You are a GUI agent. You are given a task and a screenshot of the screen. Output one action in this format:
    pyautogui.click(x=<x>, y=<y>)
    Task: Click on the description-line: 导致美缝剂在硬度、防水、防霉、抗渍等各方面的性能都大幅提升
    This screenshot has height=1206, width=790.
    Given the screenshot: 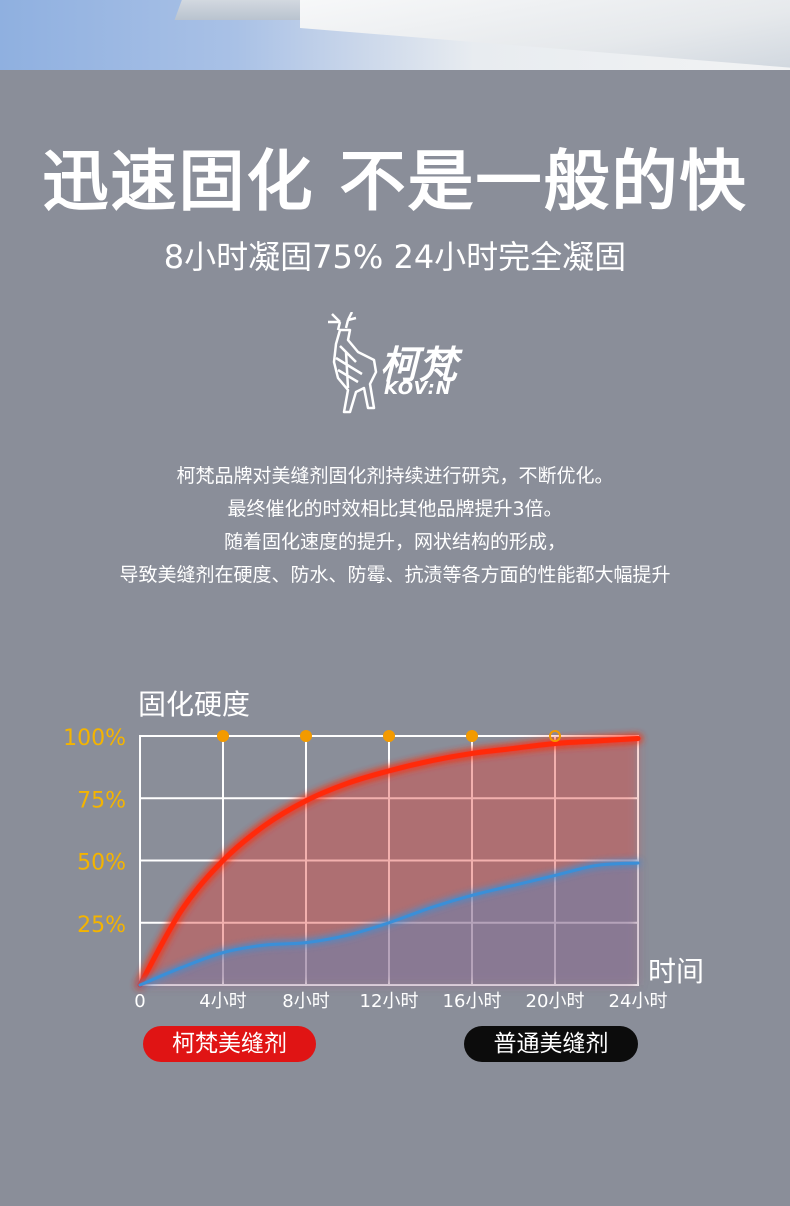 What is the action you would take?
    pyautogui.click(x=395, y=575)
    